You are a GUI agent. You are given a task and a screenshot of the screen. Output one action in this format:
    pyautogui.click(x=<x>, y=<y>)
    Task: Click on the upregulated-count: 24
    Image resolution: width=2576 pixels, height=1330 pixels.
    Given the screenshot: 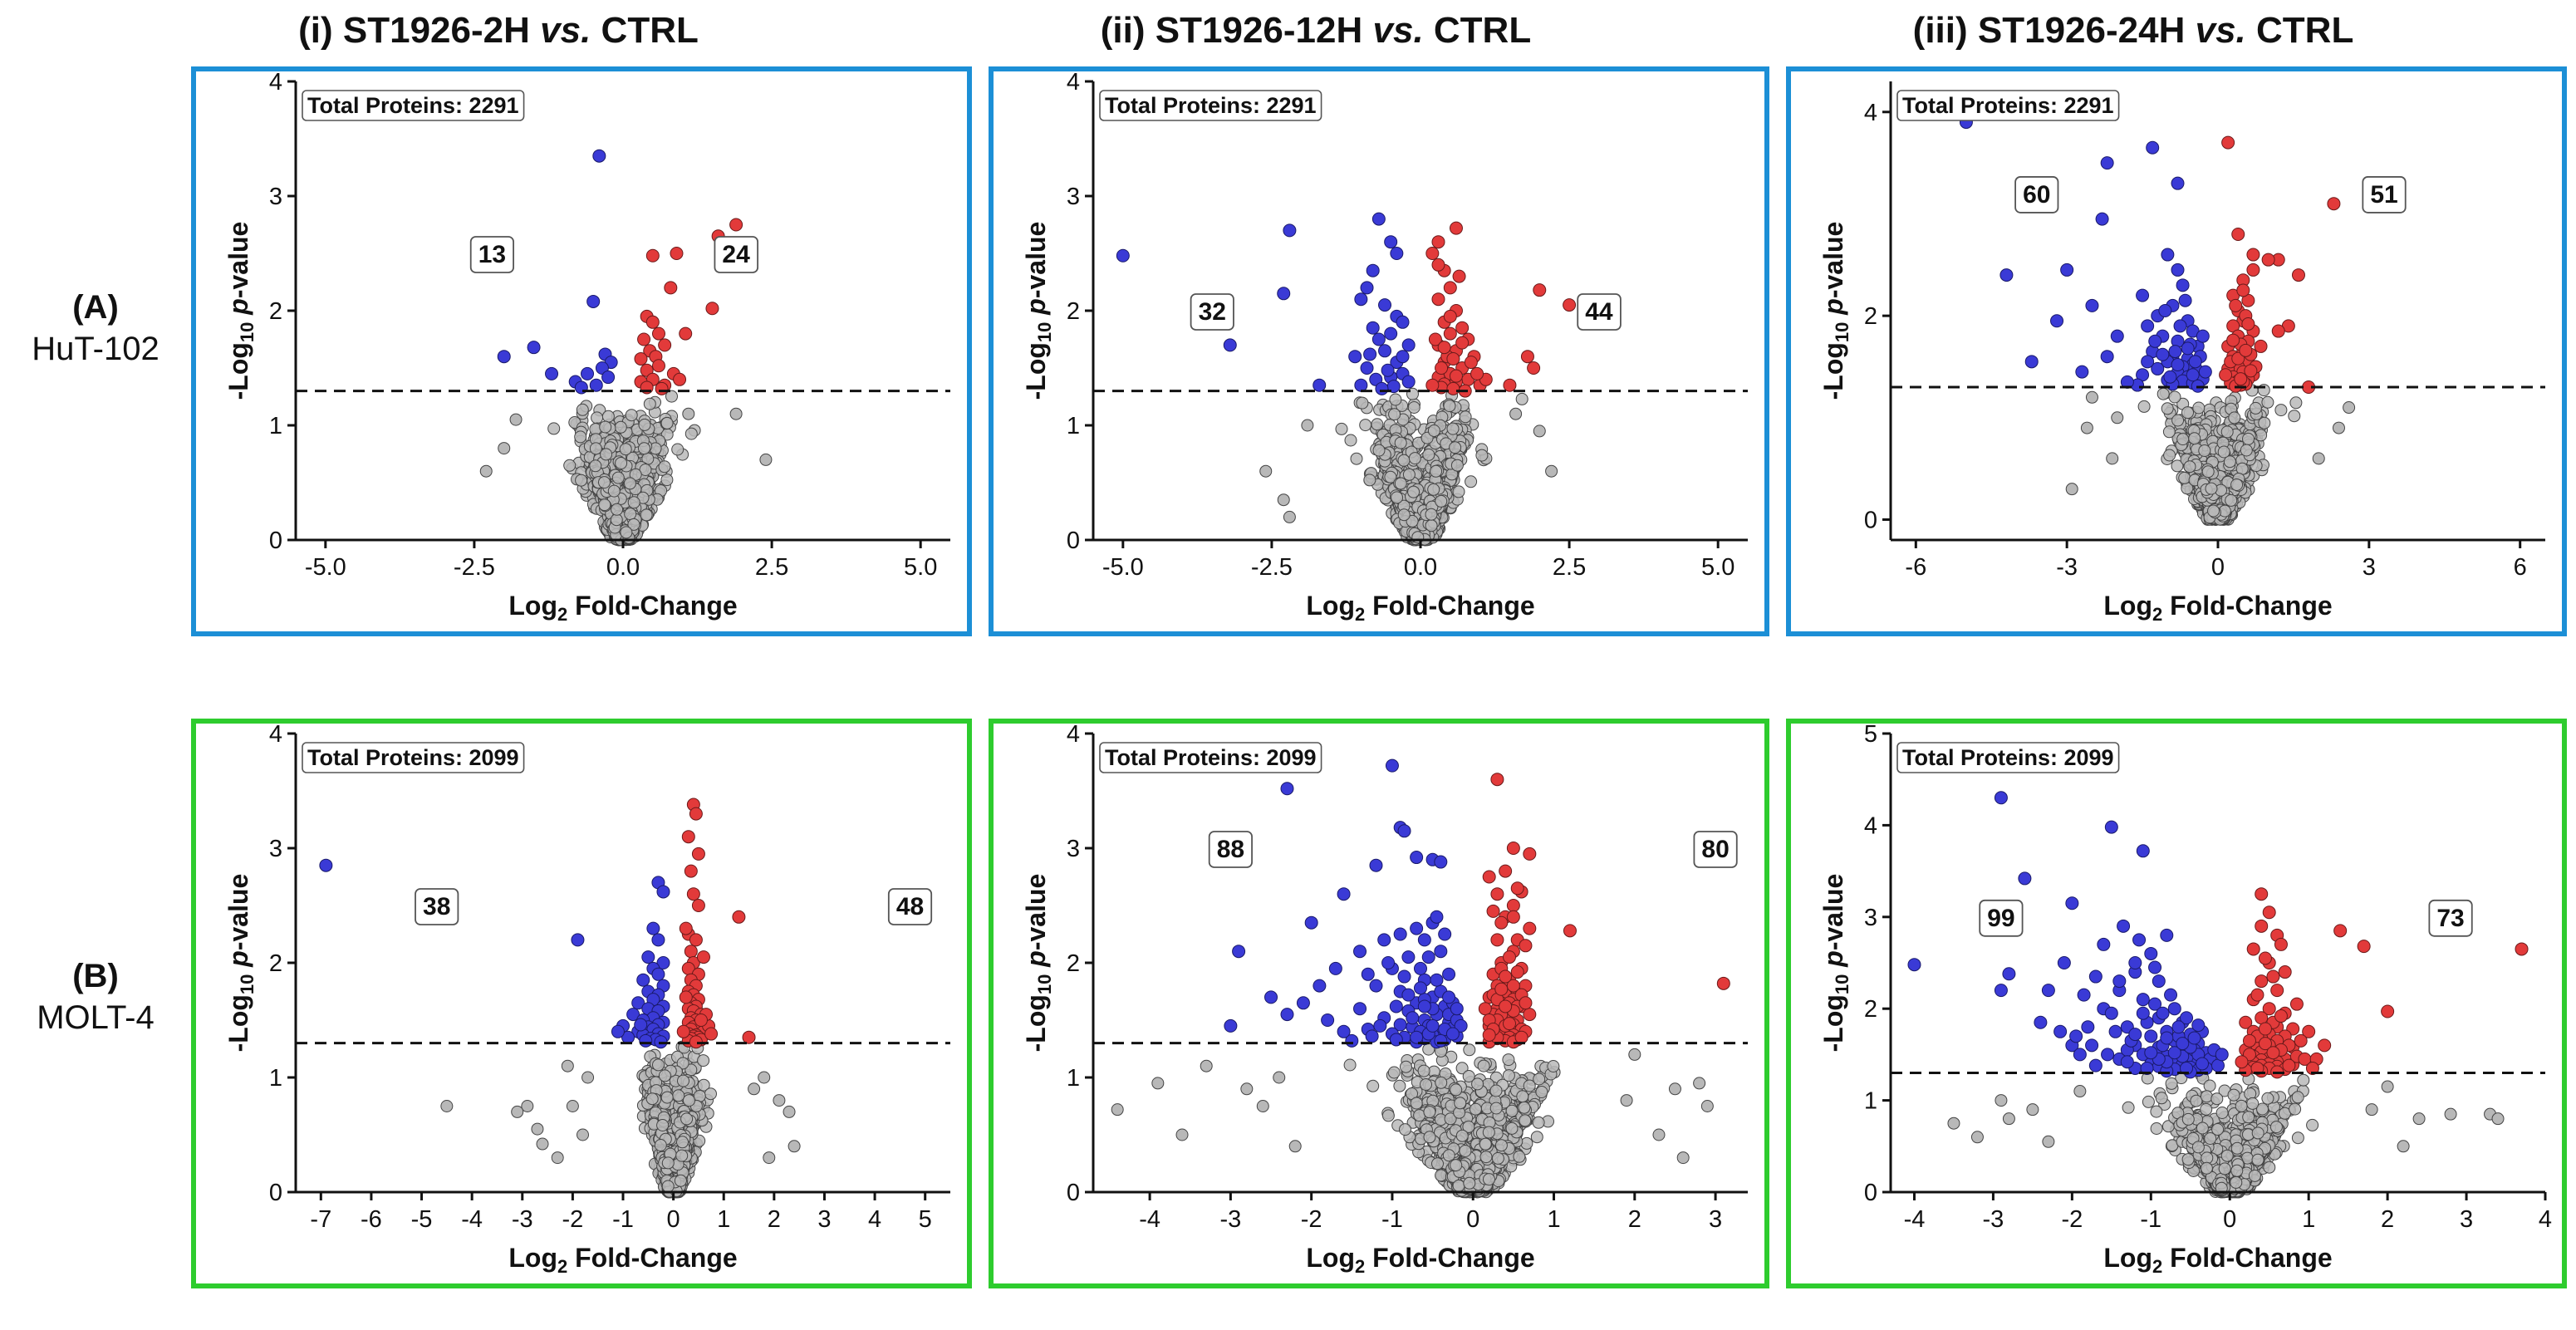 What is the action you would take?
    pyautogui.click(x=736, y=255)
    